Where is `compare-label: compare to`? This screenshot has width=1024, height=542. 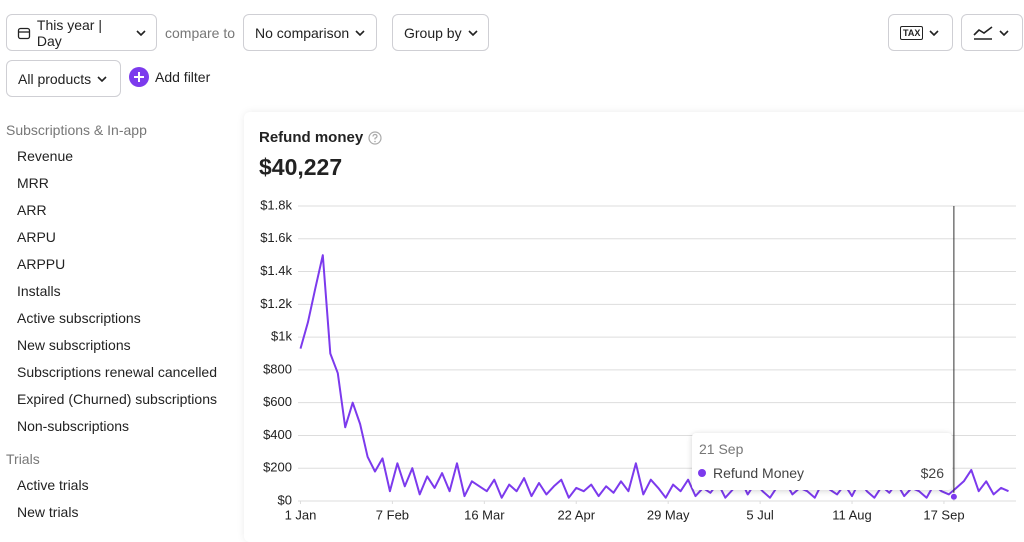 compare-label: compare to is located at coordinates (200, 33).